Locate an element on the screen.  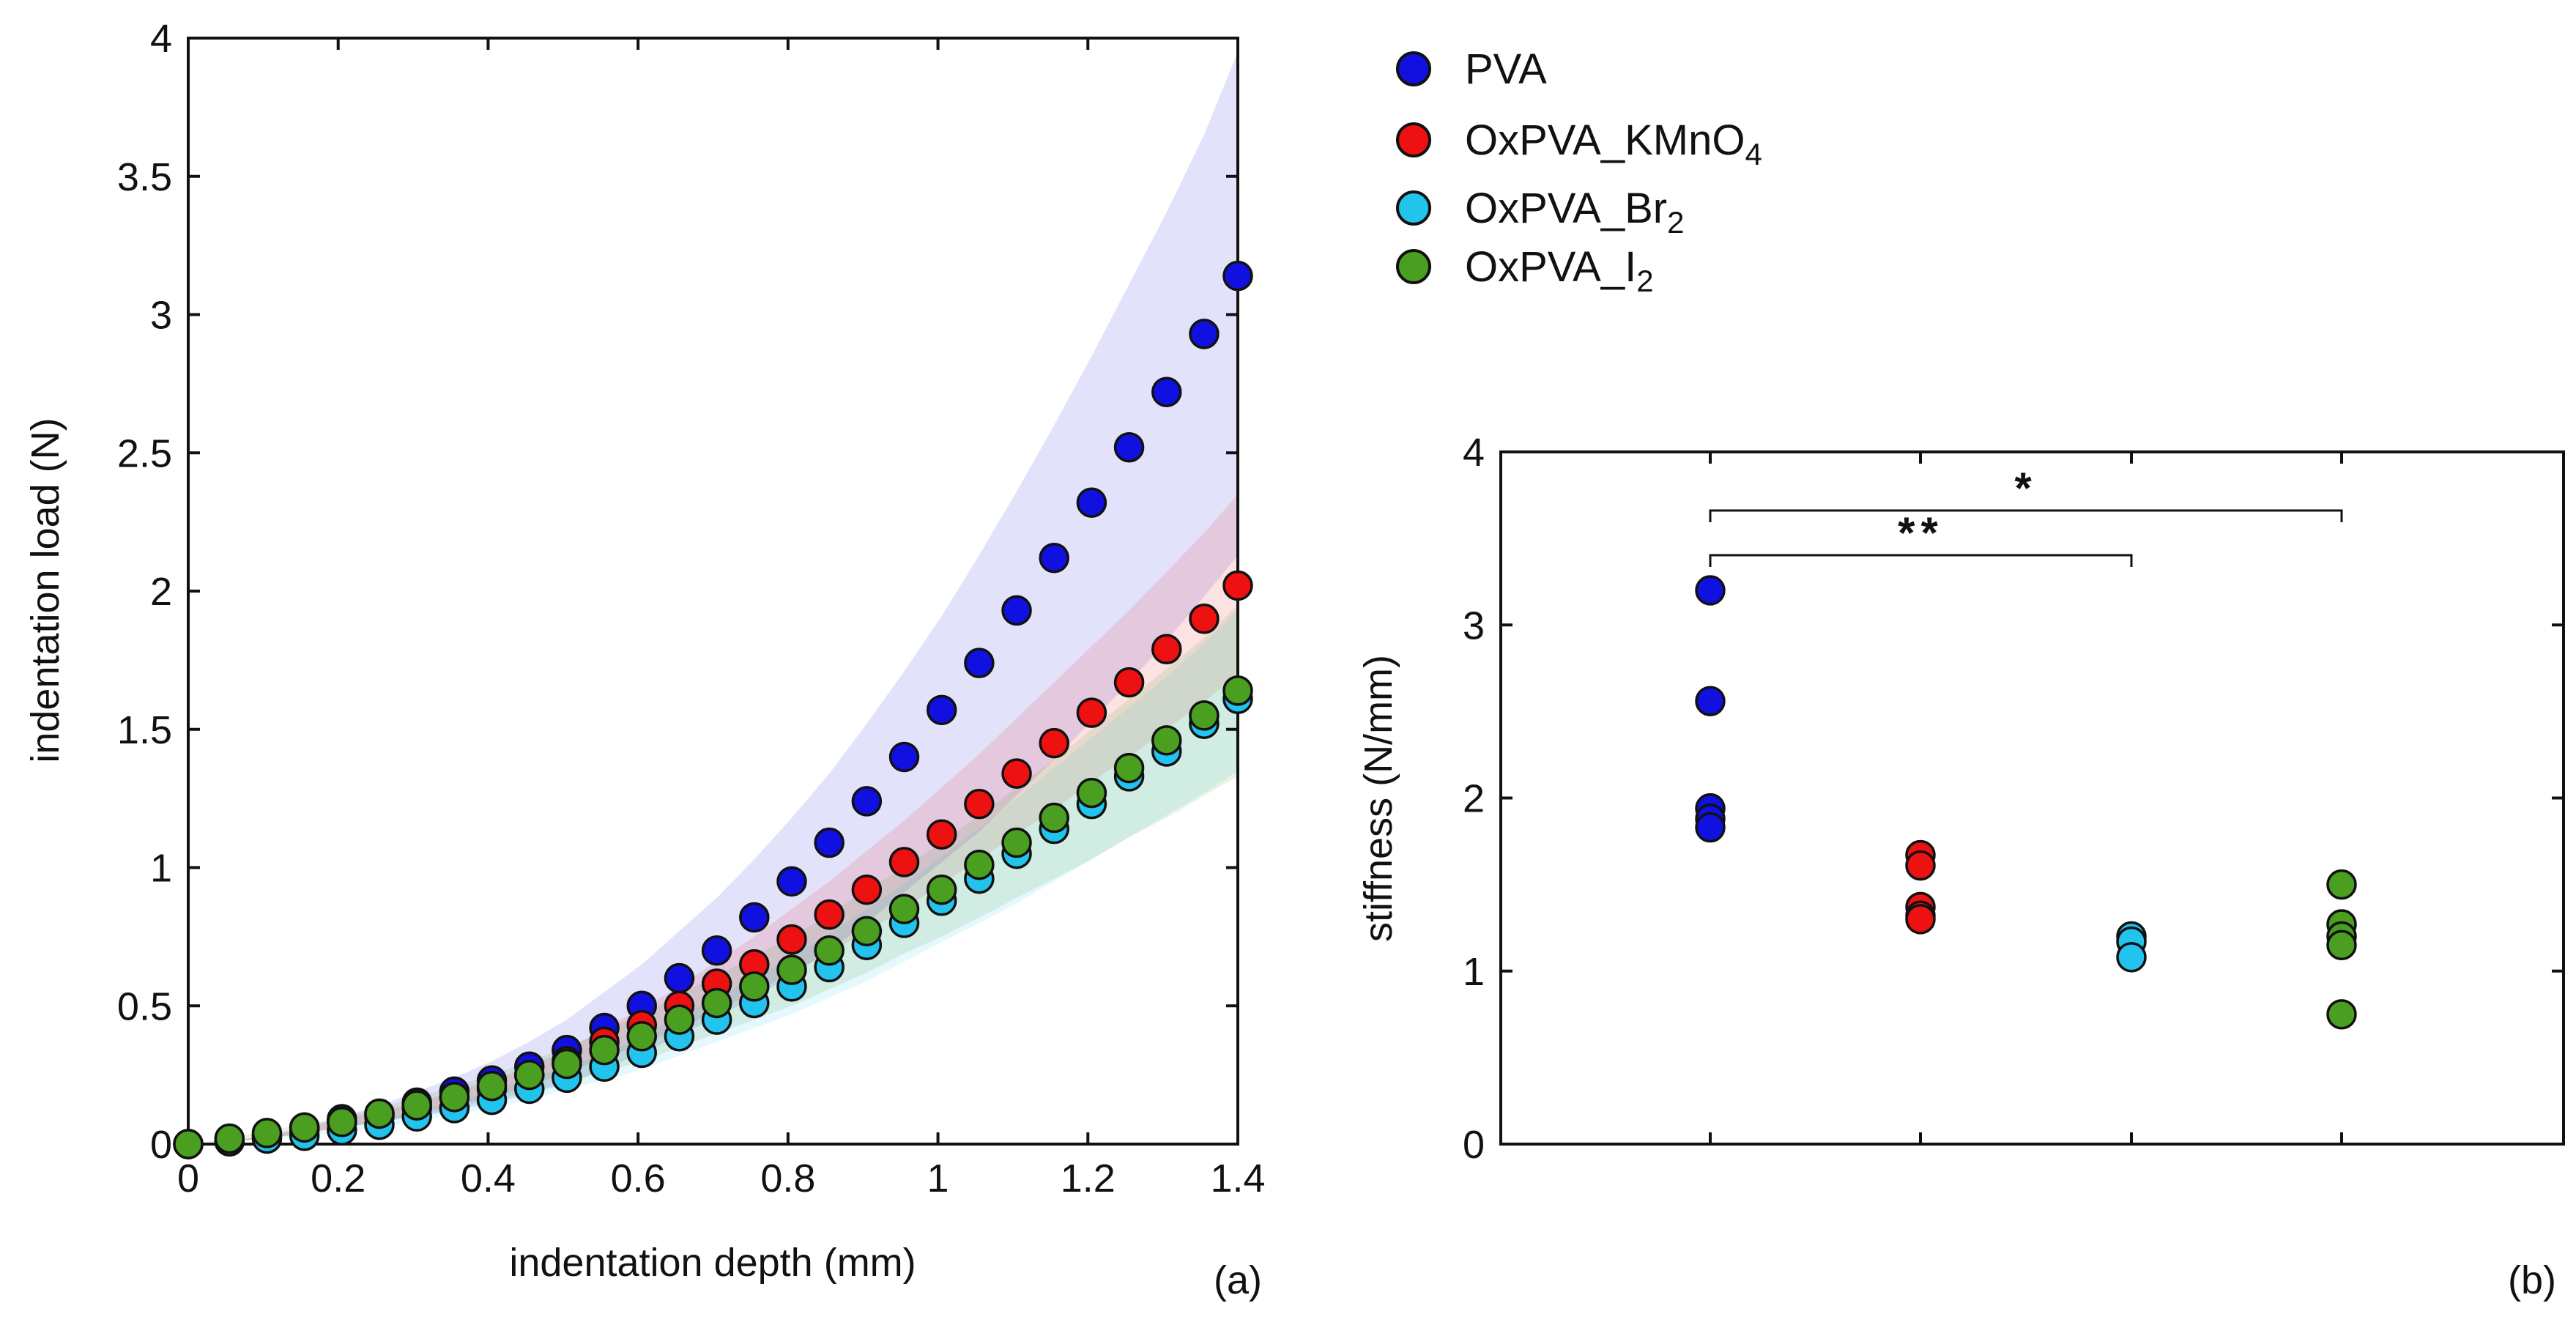
y-tick-label-b: 1 is located at coordinates (1474, 972).